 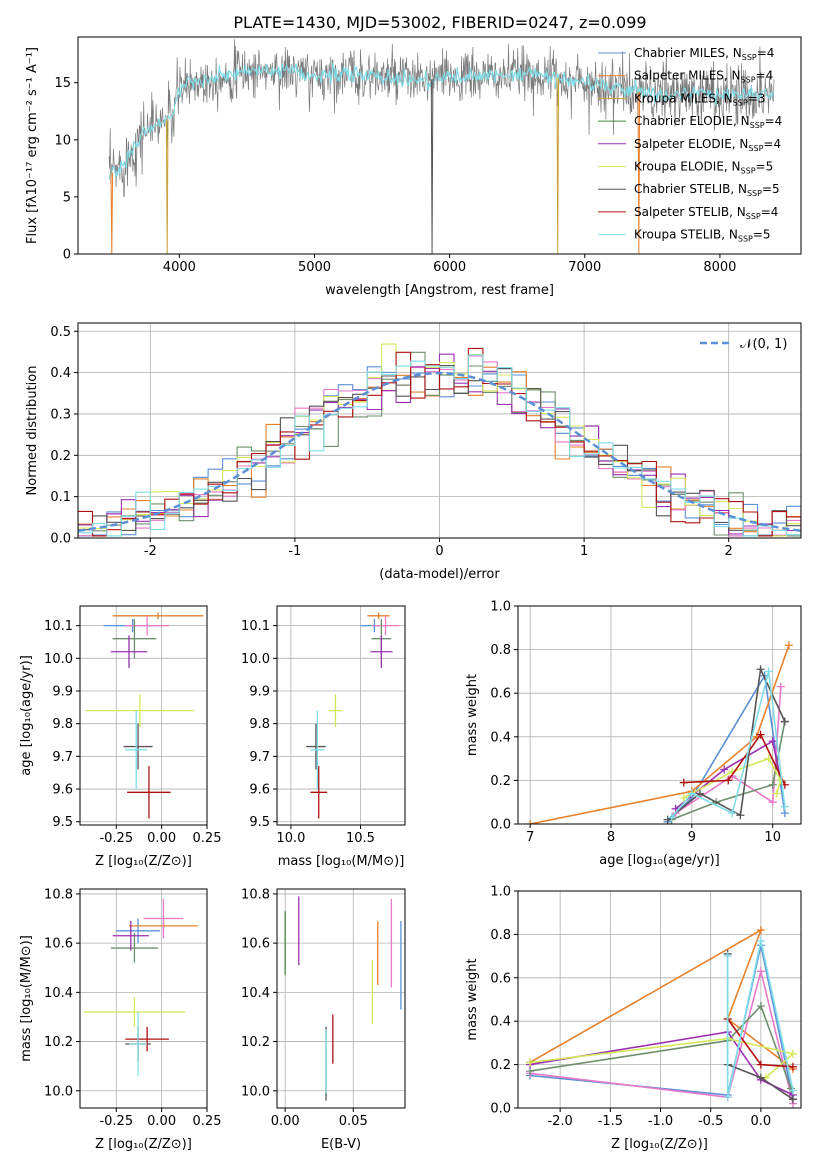 I want to click on y-tick-label: 10.2, so click(x=58, y=1042).